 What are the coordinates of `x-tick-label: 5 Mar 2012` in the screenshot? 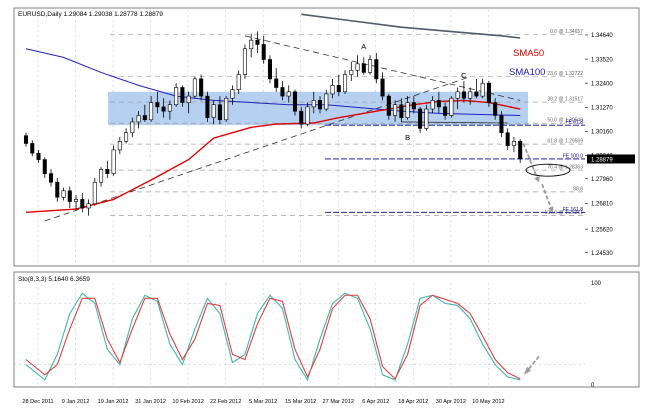 It's located at (263, 402).